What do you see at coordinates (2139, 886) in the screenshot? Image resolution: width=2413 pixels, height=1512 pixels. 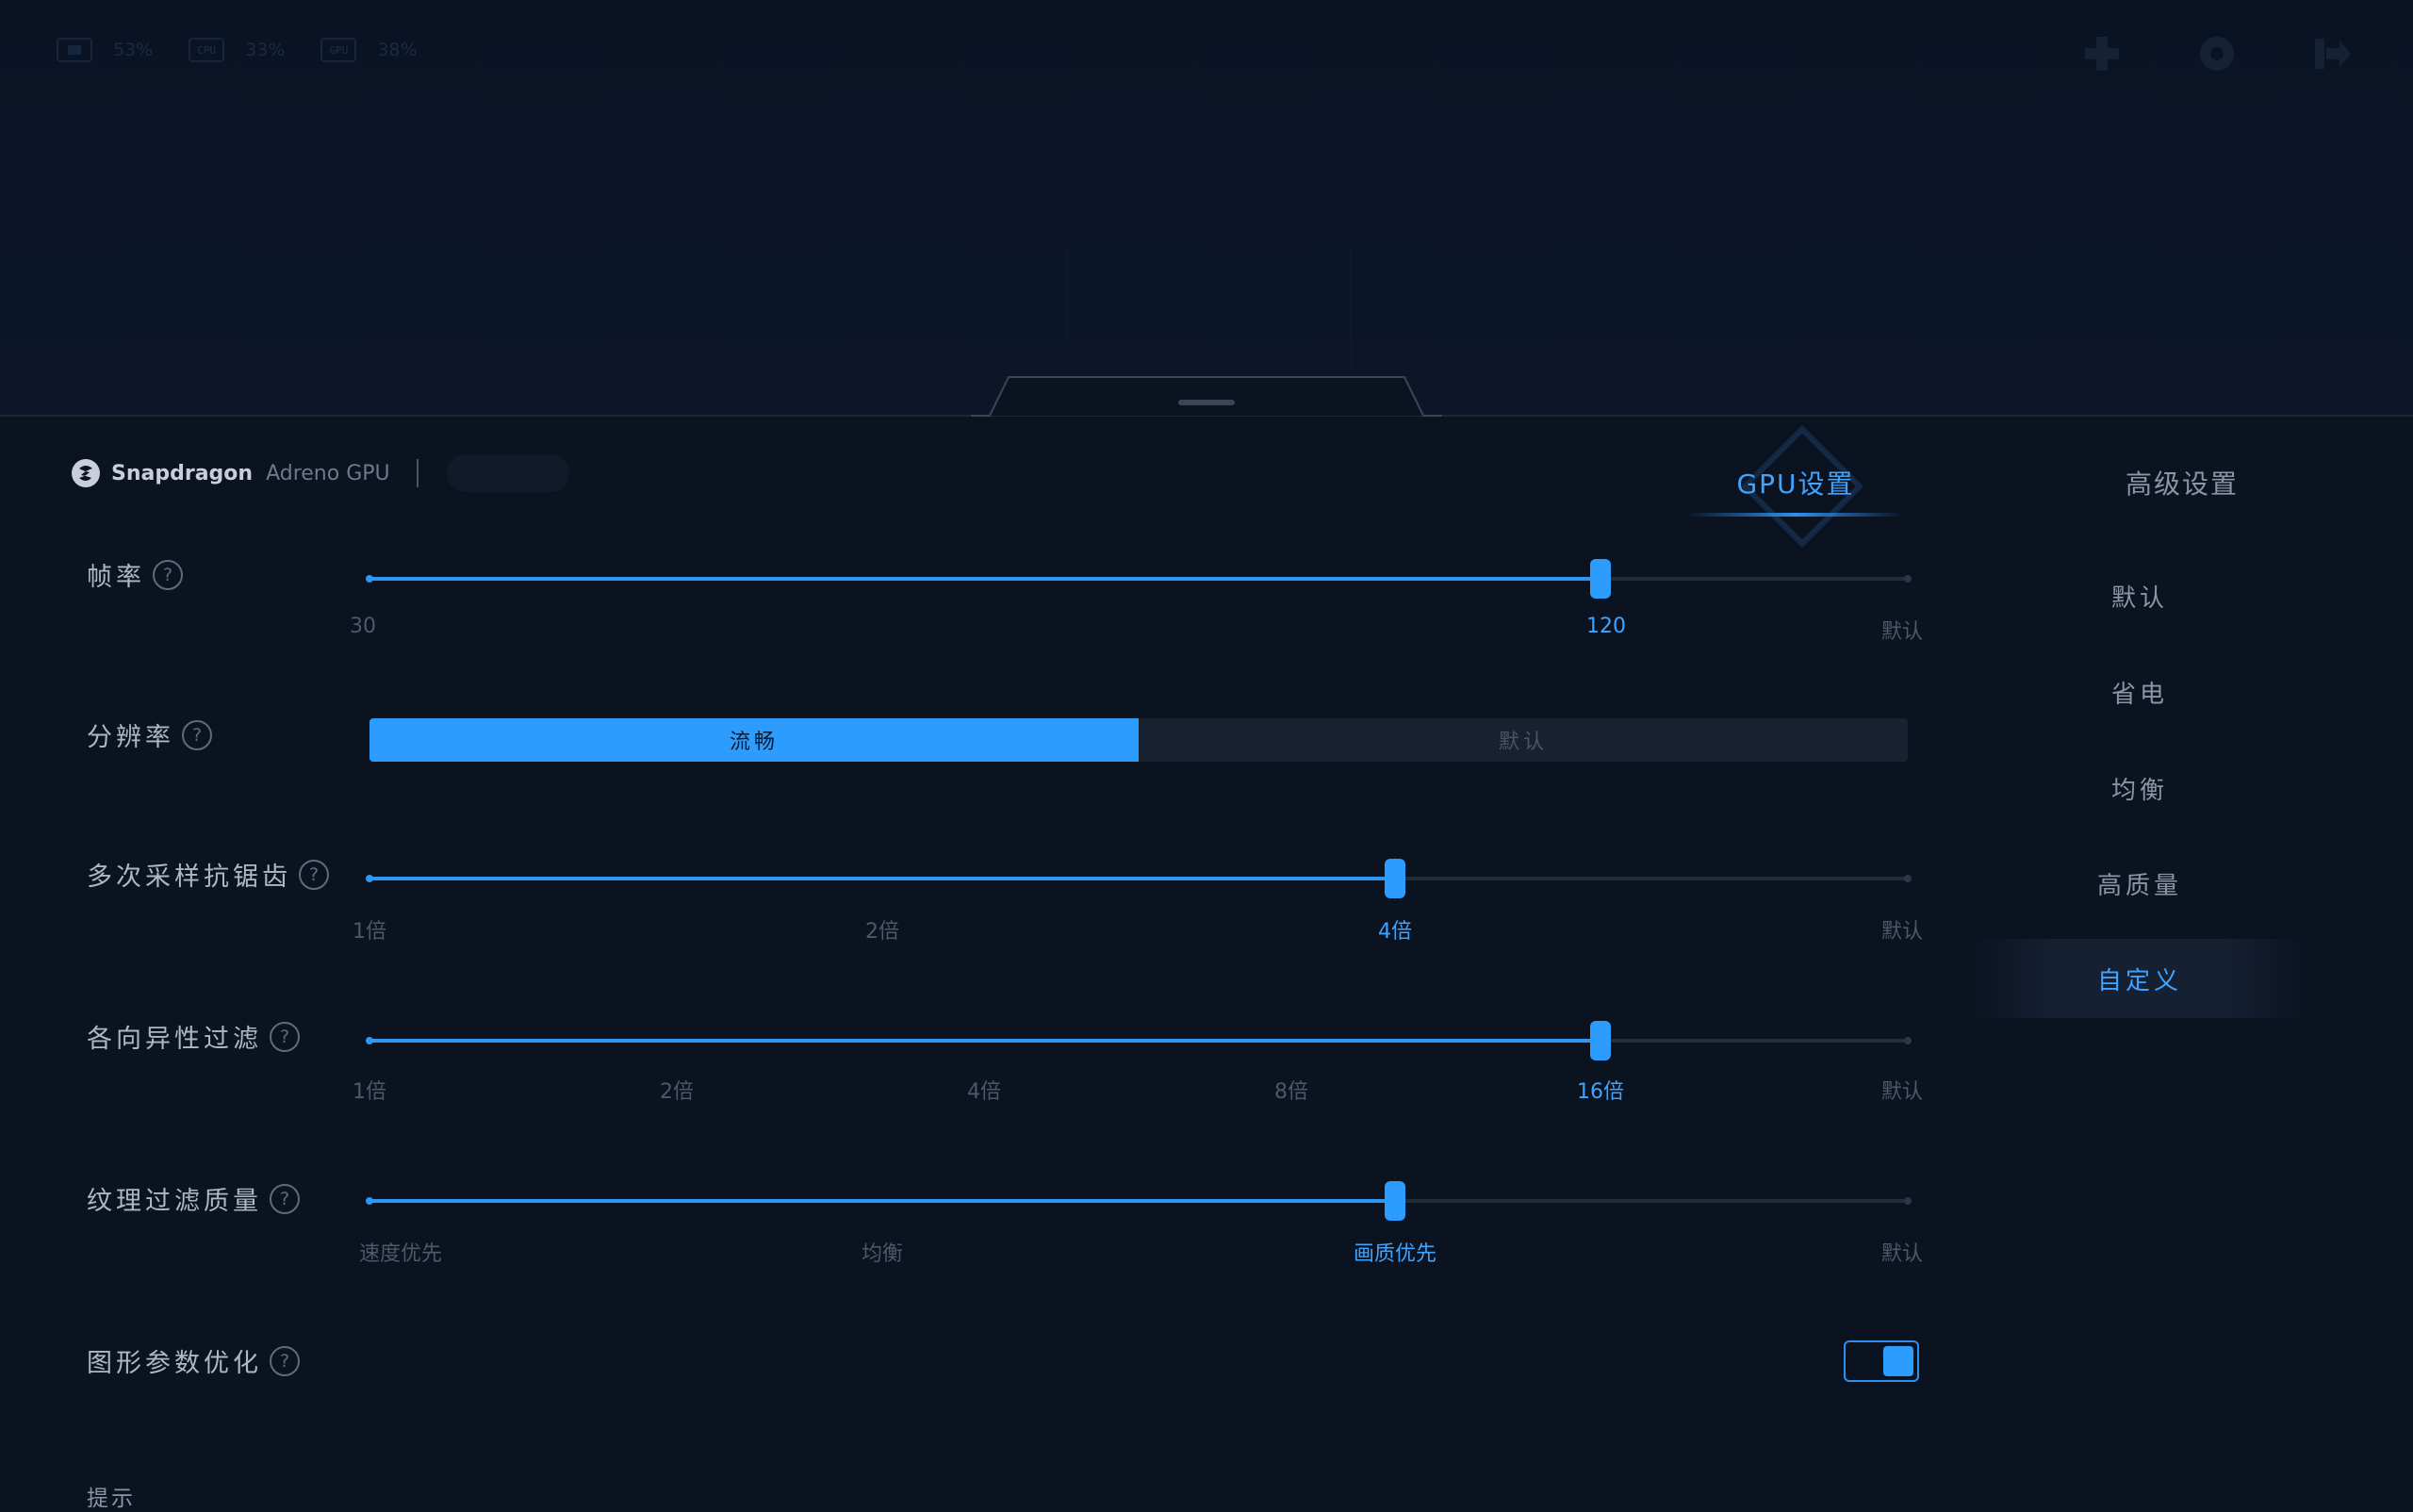 I see `preset-high-quality: 高质量` at bounding box center [2139, 886].